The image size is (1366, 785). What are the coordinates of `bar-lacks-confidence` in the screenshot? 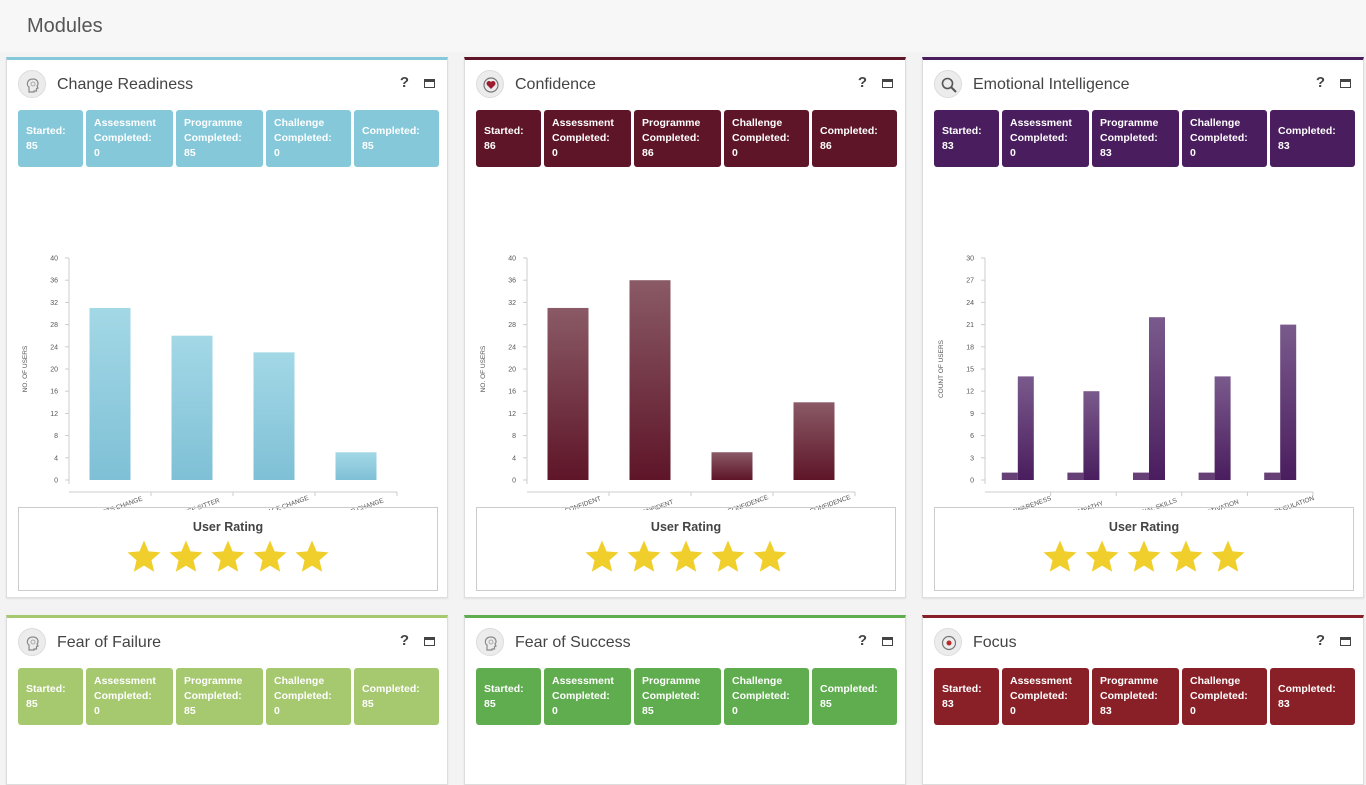 It's located at (814, 441).